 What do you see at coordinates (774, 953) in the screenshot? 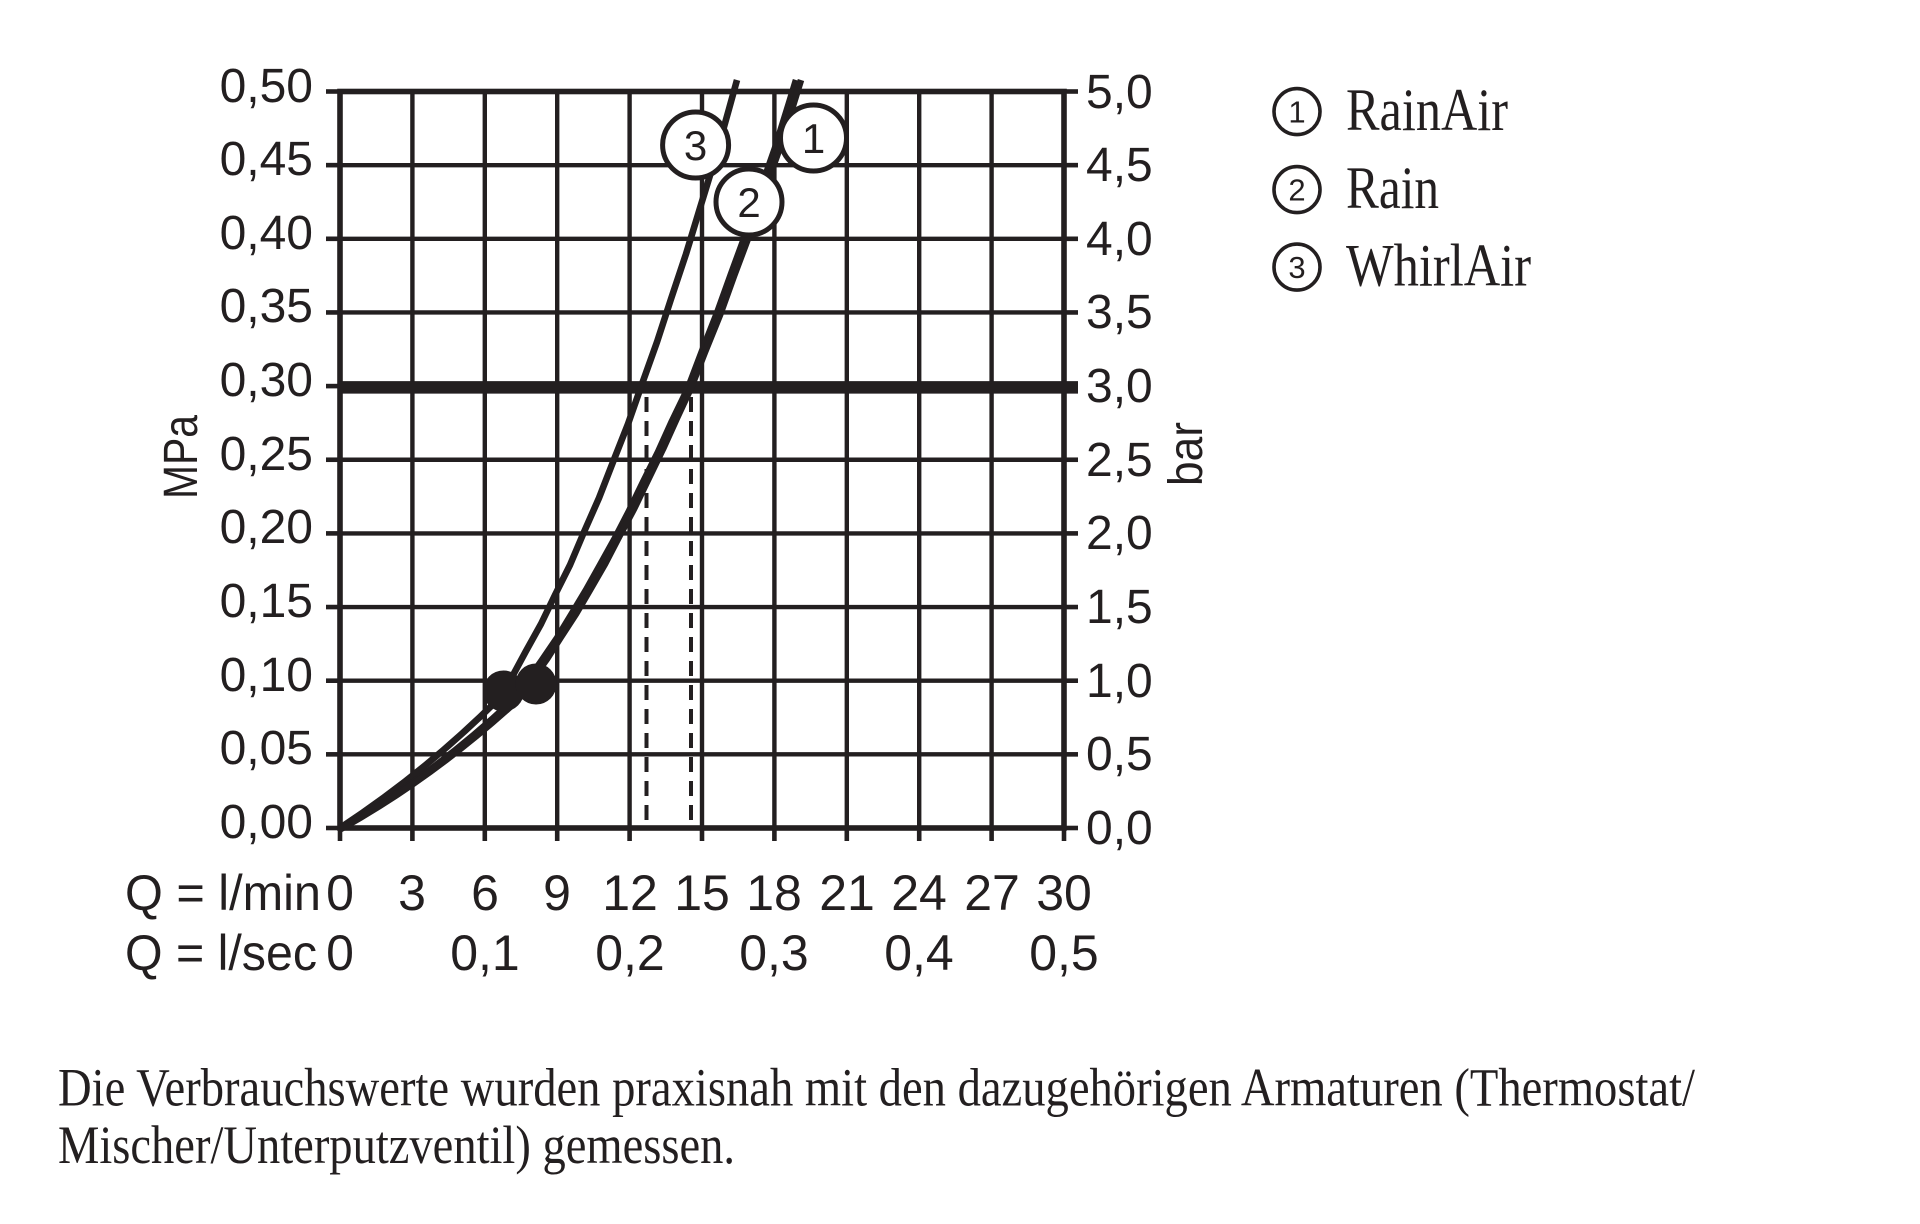
I see `svg-text: 0,3` at bounding box center [774, 953].